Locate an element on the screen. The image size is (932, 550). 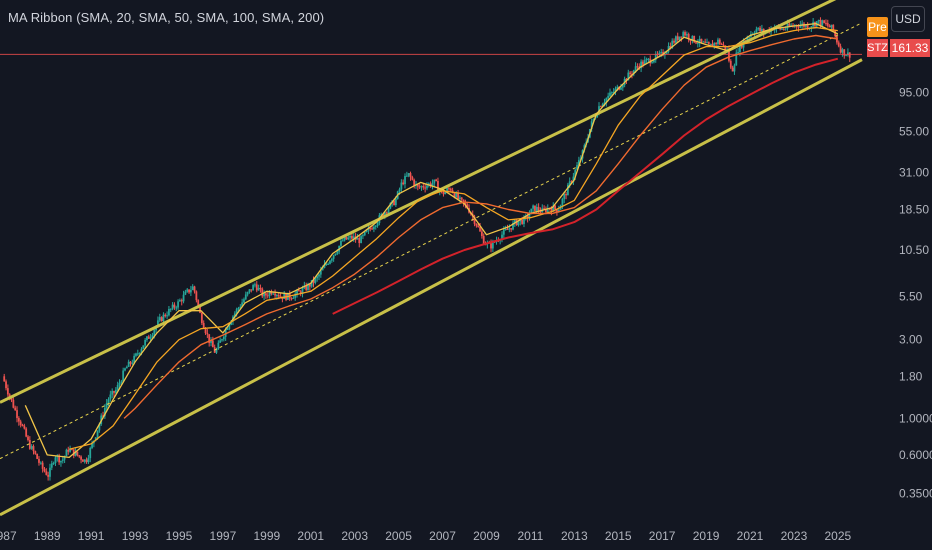
last-price-badge: 161.33 is located at coordinates (910, 48).